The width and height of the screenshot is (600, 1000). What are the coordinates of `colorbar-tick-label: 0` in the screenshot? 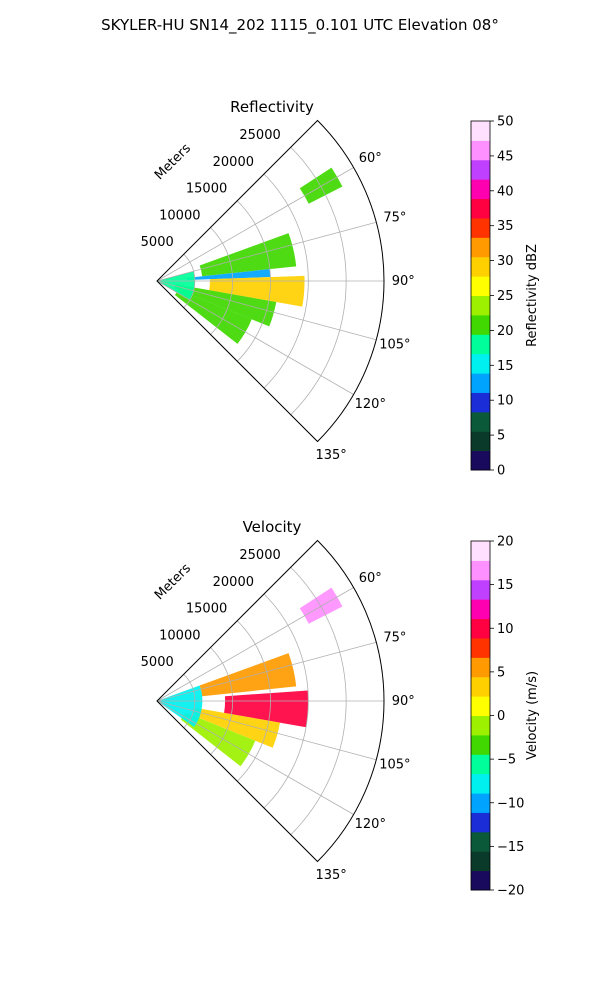 It's located at (501, 471).